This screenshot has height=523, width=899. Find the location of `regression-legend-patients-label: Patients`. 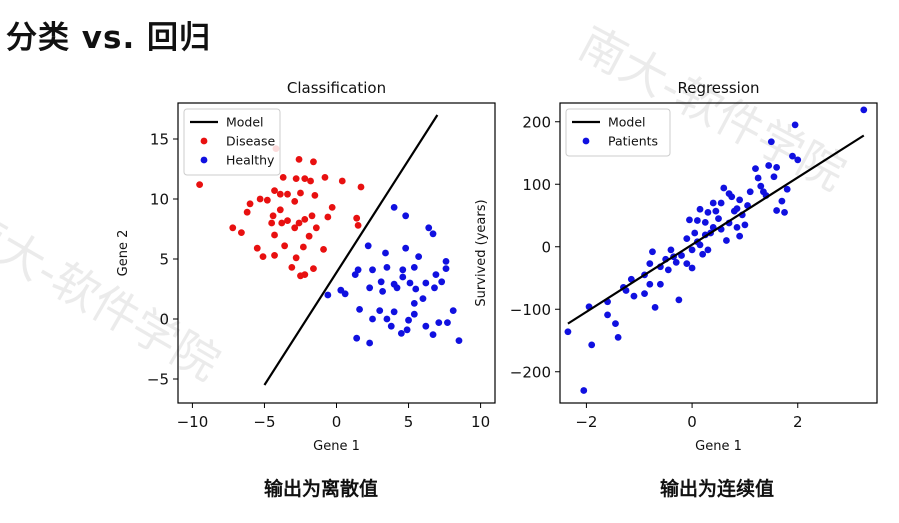

regression-legend-patients-label: Patients is located at coordinates (633, 141).